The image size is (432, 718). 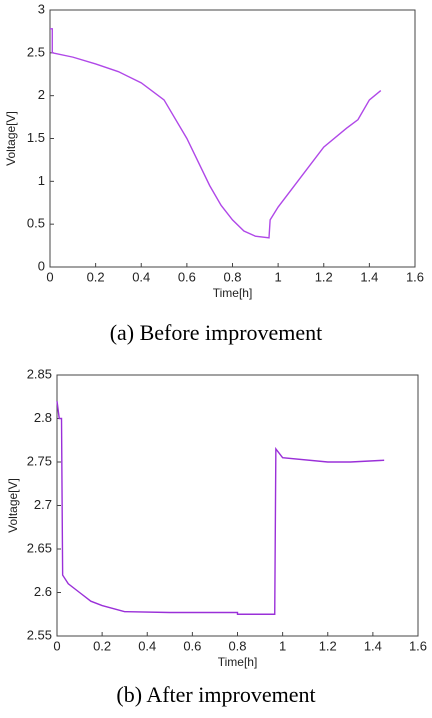 I want to click on y-tick-label: 2.85, so click(x=39, y=373).